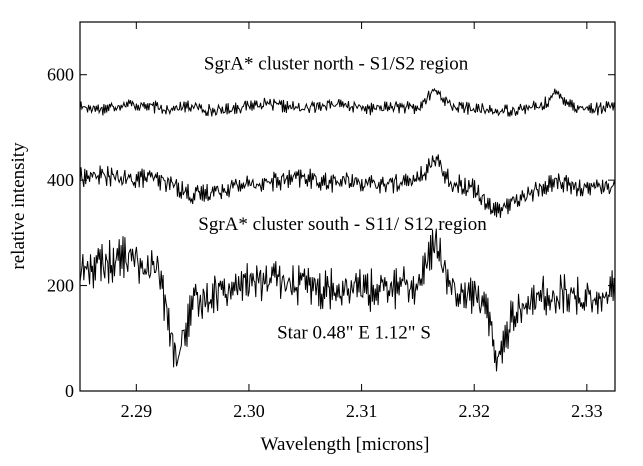 Image resolution: width=643 pixels, height=466 pixels. I want to click on x-tick-label: 2.31, so click(362, 411).